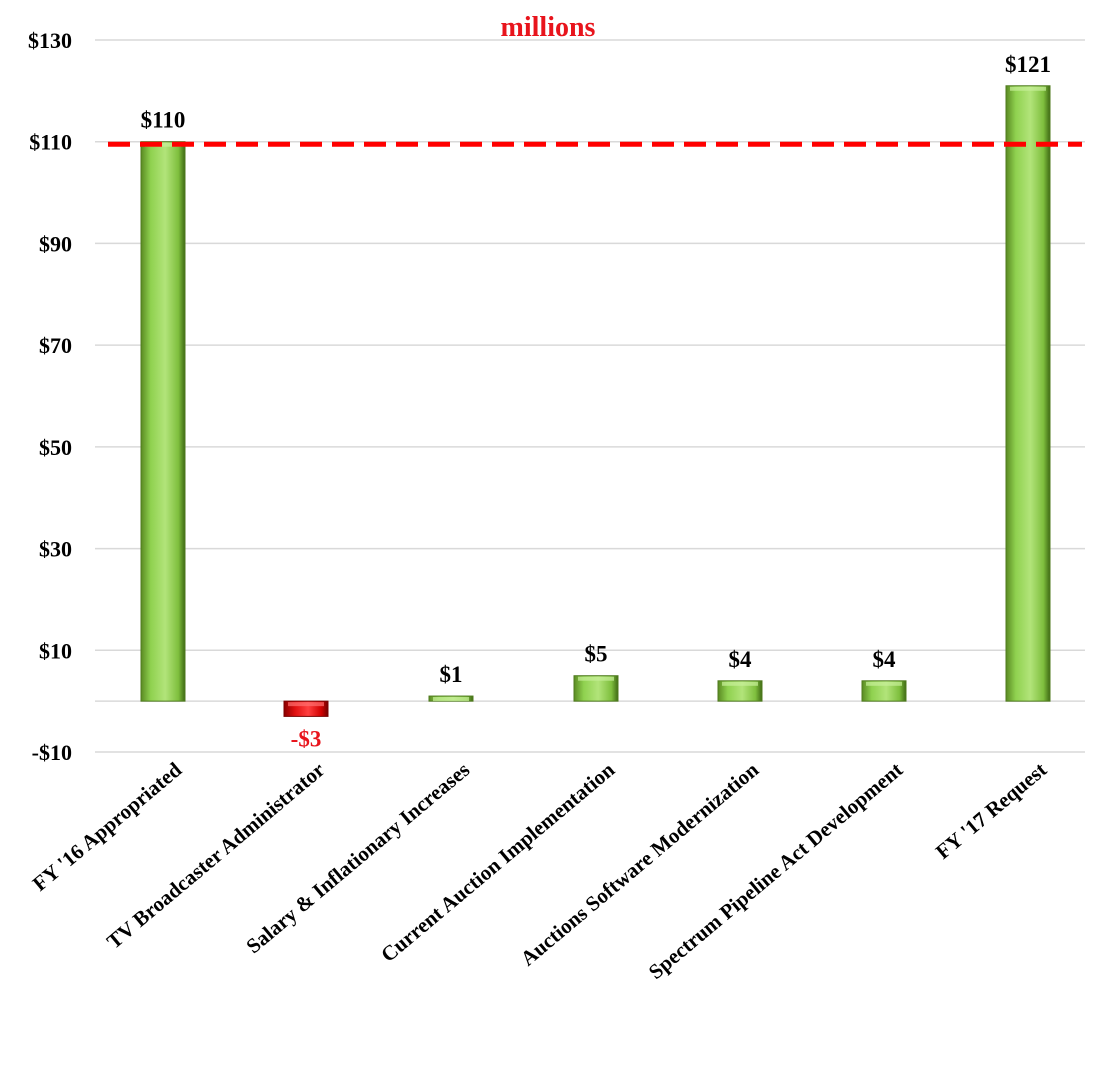  Describe the element at coordinates (50, 142) in the screenshot. I see `y-tick-label: $110` at that location.